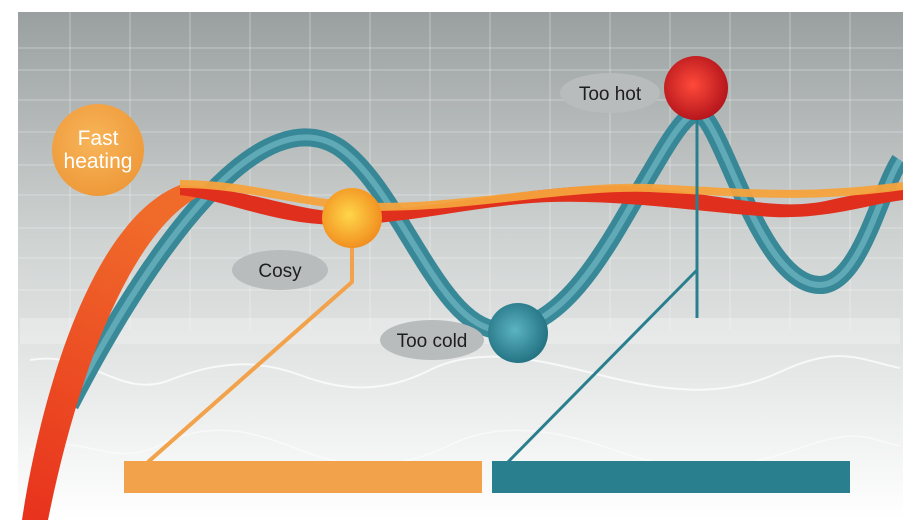  What do you see at coordinates (671, 477) in the screenshot?
I see `teal-legend-bar` at bounding box center [671, 477].